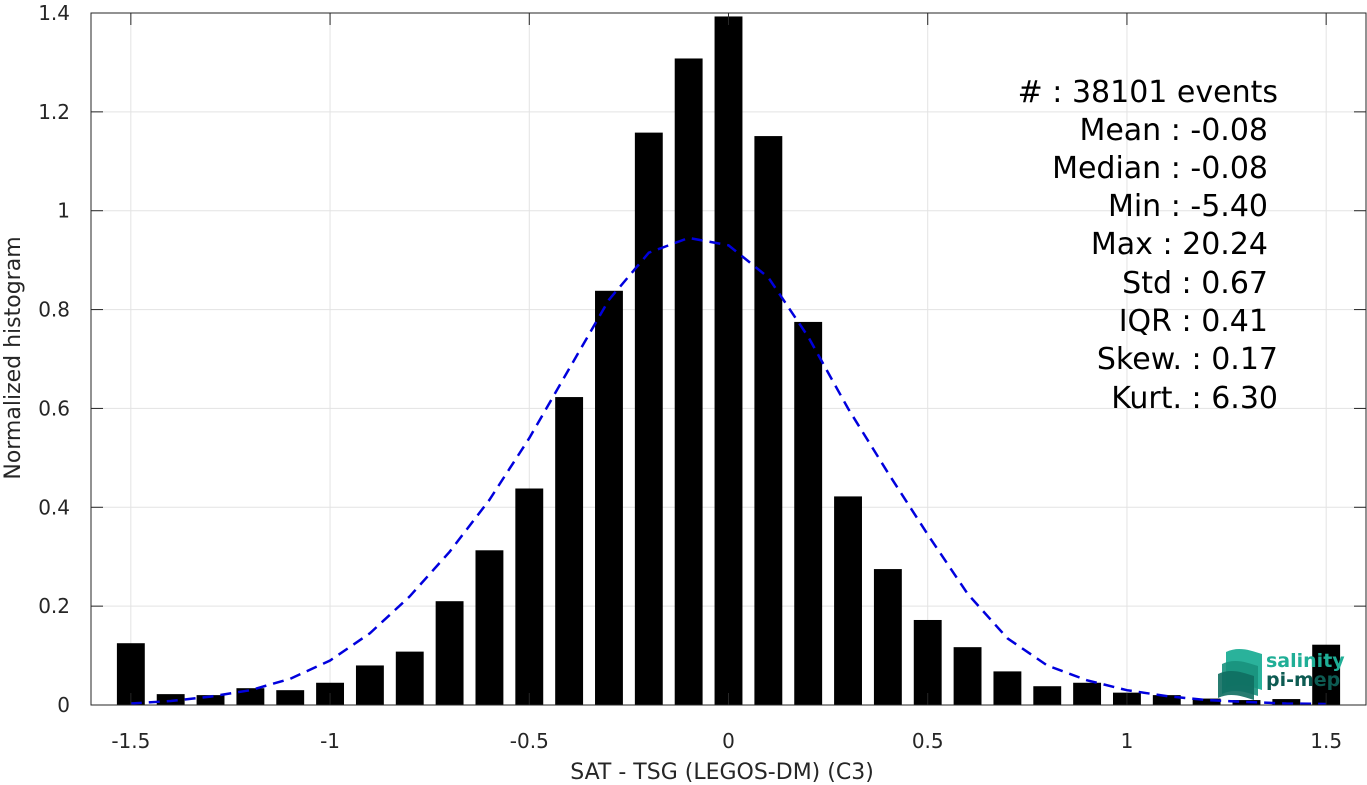 This screenshot has width=1367, height=785. Describe the element at coordinates (1148, 92) in the screenshot. I see `stat-events: # : 38101 events` at that location.